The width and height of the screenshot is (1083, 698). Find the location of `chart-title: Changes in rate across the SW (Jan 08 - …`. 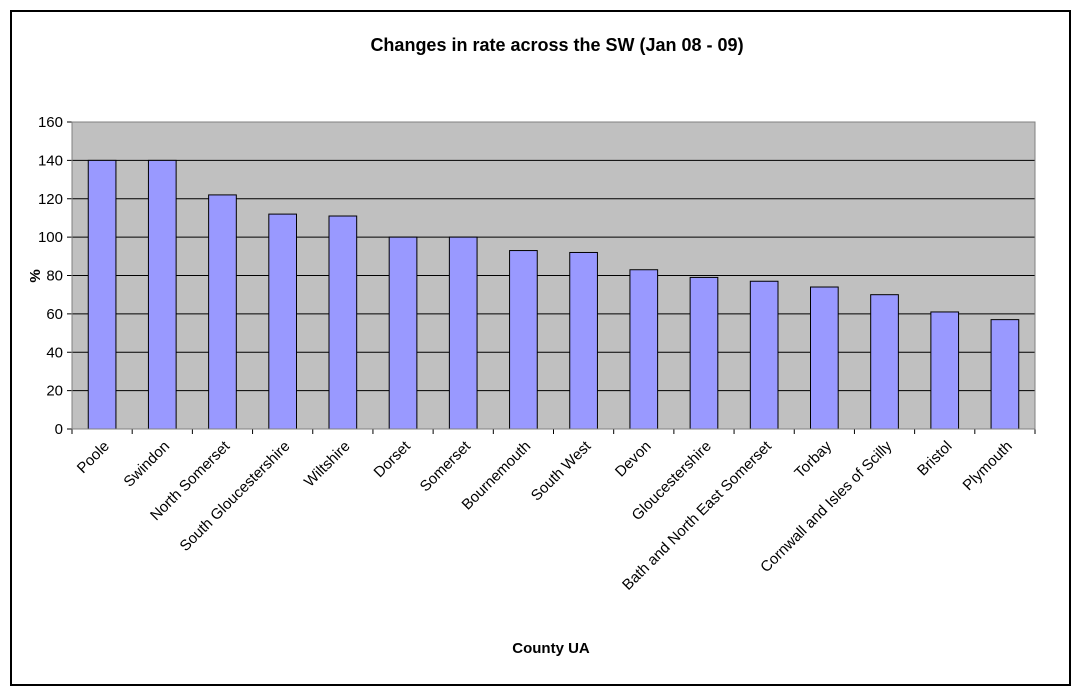

chart-title: Changes in rate across the SW (Jan 08 - … is located at coordinates (556, 45).